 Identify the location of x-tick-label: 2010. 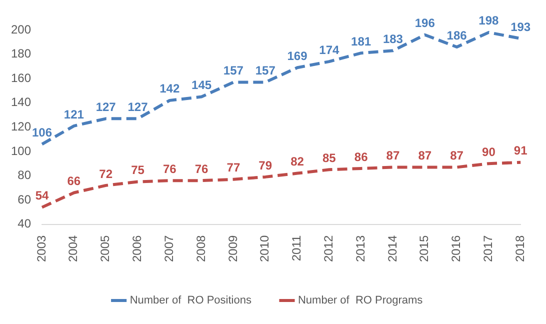
(265, 248).